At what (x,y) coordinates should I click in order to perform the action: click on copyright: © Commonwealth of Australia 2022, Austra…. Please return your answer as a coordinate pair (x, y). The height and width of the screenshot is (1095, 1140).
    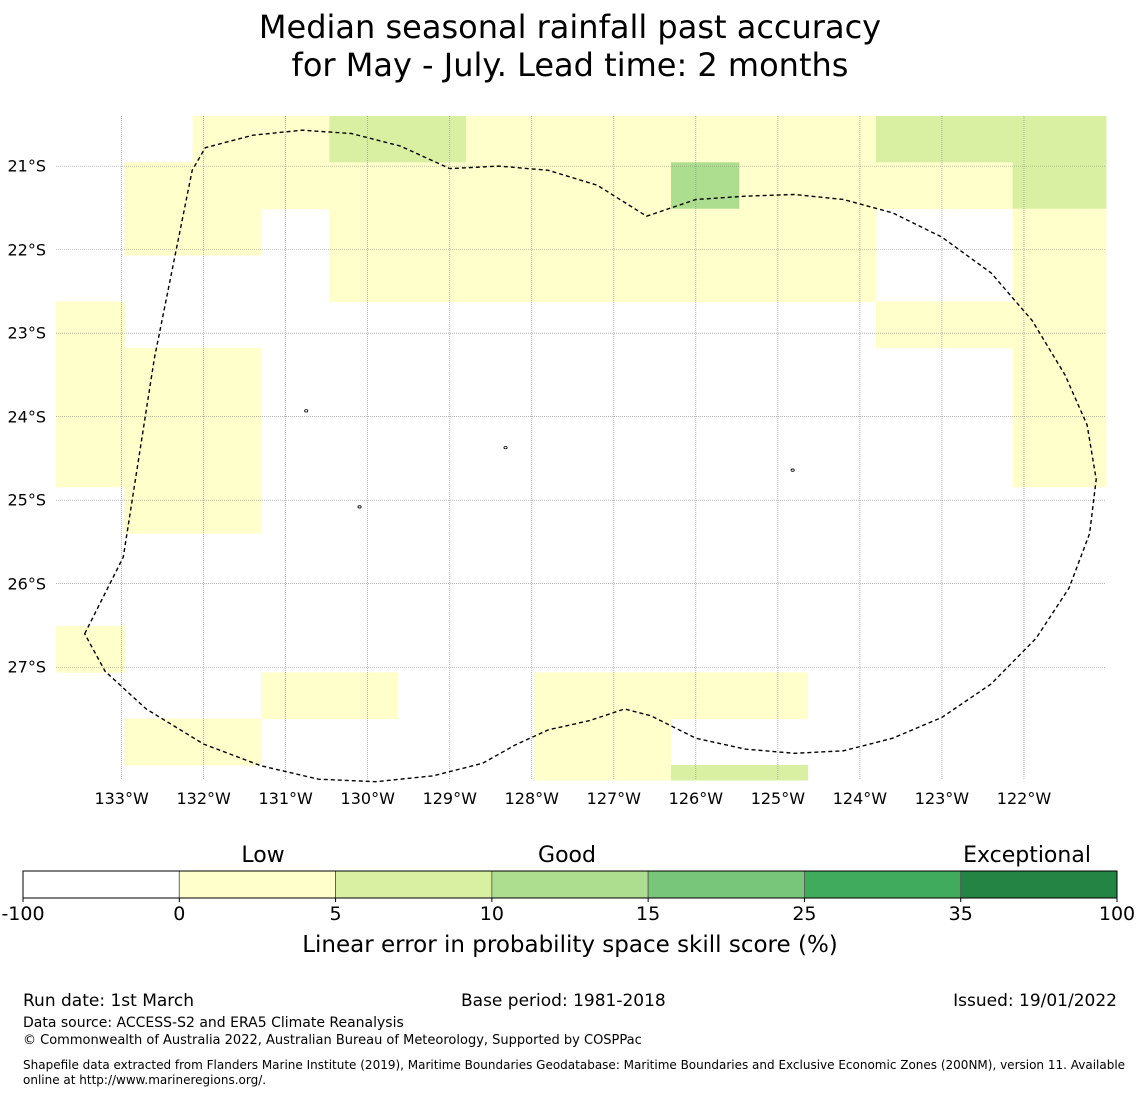
    Looking at the image, I should click on (332, 1040).